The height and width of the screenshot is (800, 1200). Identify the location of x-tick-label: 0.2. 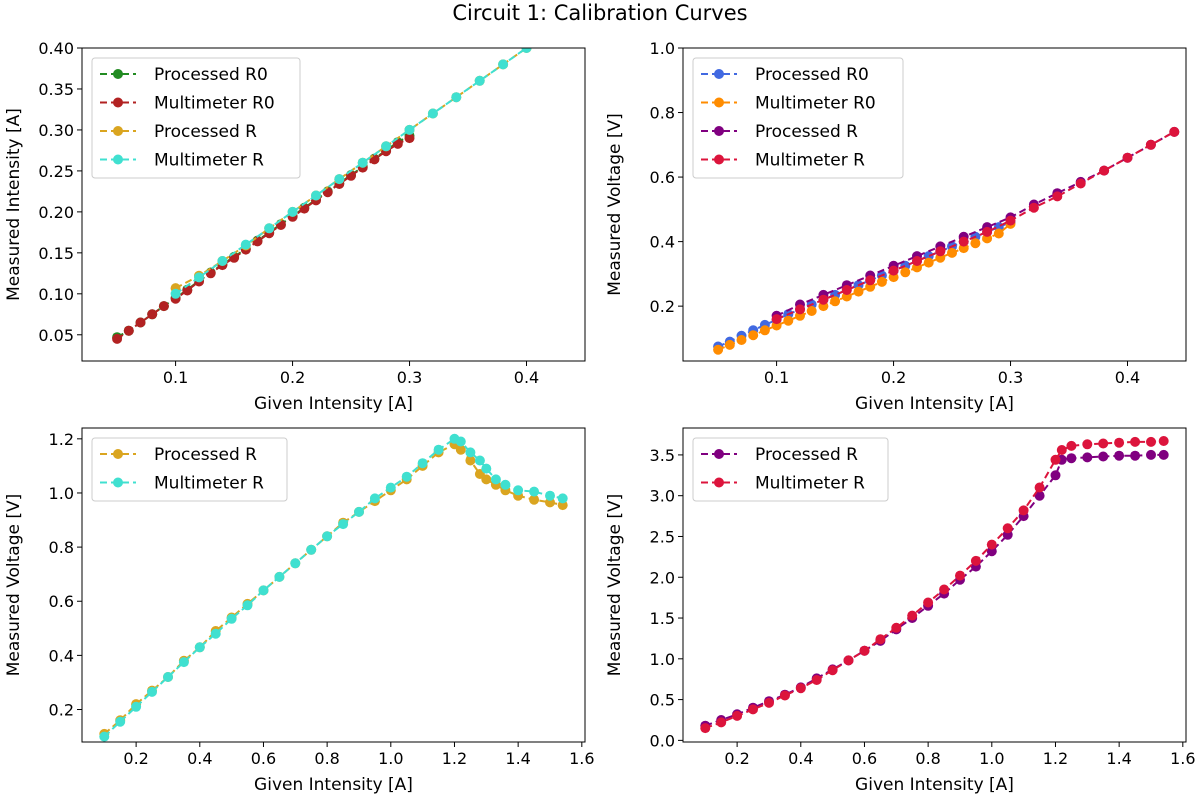
(135, 758).